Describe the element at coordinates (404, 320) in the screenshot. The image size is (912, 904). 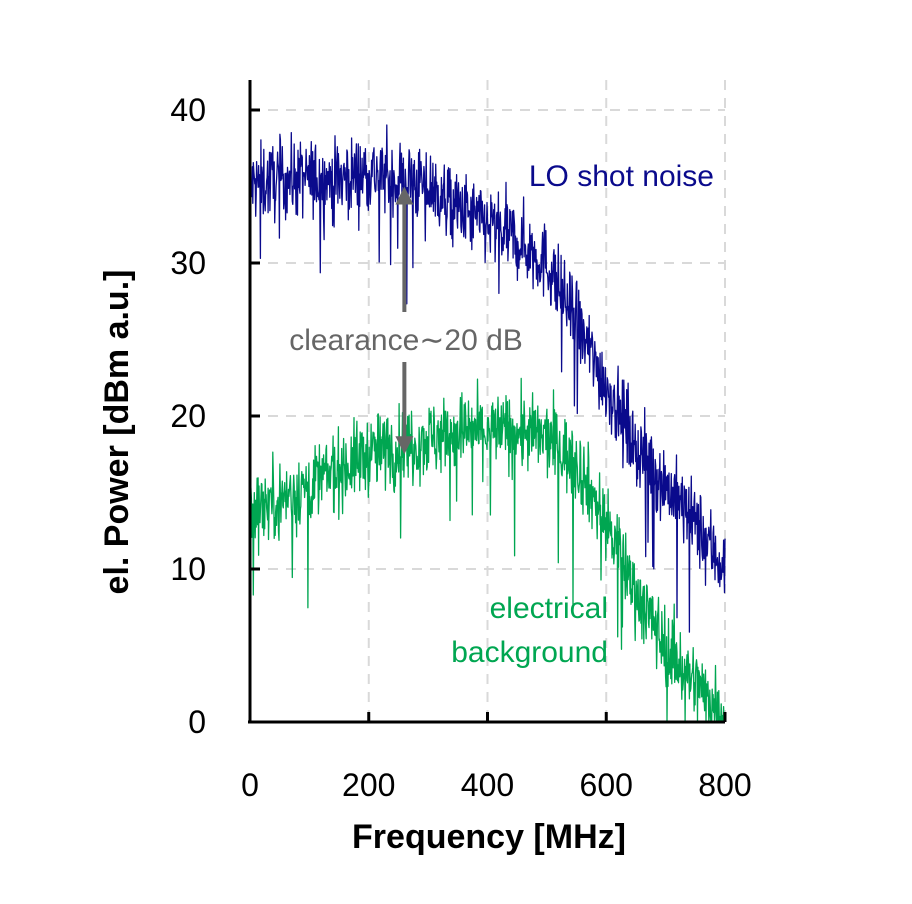
I see `clearance-arrow` at that location.